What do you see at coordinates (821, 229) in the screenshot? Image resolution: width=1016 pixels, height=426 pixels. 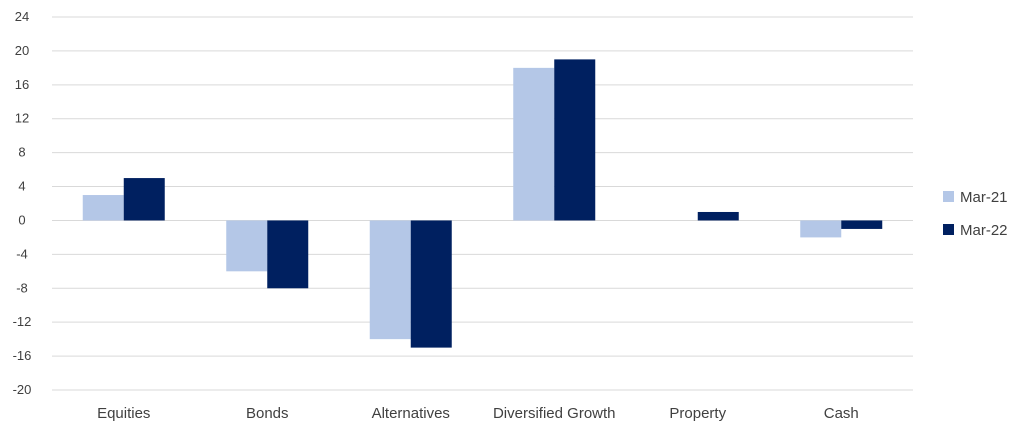 I see `bar-mar-21-cash` at bounding box center [821, 229].